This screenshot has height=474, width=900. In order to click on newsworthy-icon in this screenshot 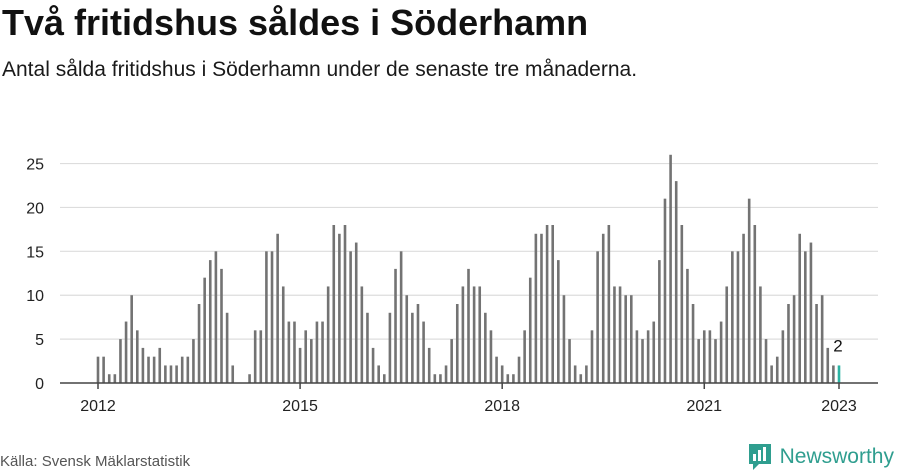, I will do `click(759, 457)`.